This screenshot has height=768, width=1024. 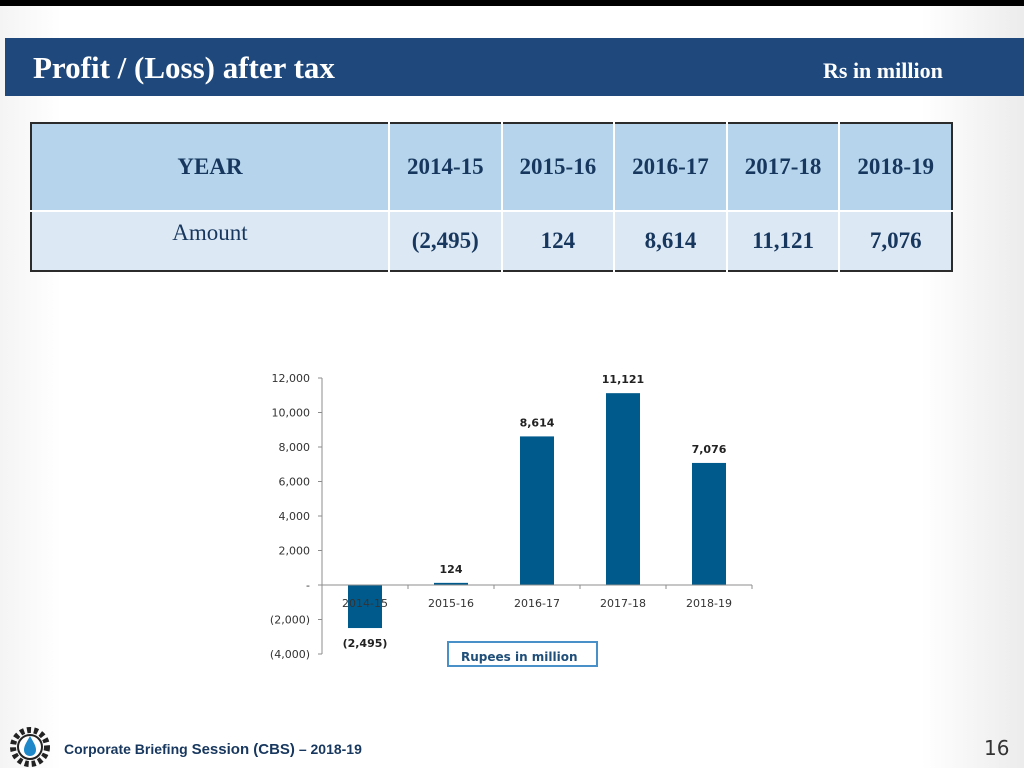 I want to click on amount-cell: 7,076, so click(x=895, y=241).